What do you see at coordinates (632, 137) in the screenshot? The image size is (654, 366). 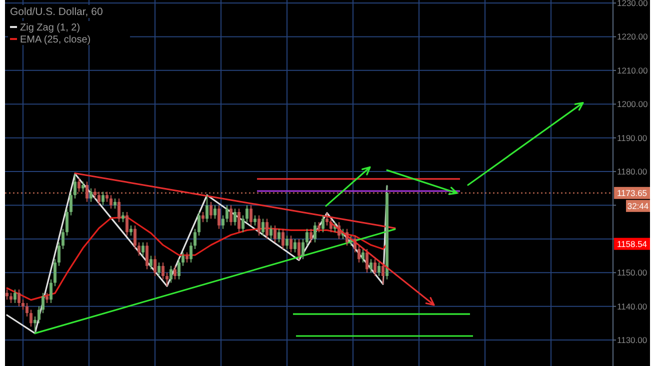 I see `y-tick-label: 1190.00` at bounding box center [632, 137].